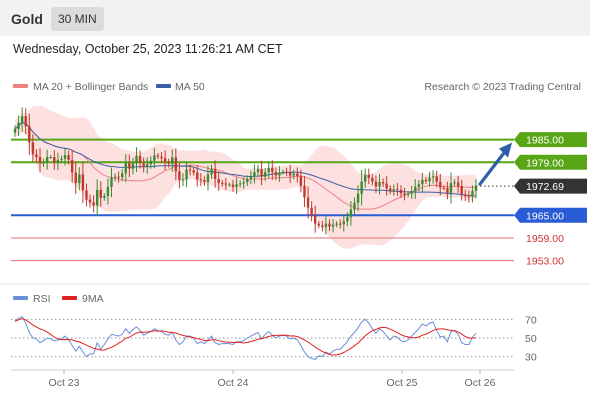 Image resolution: width=590 pixels, height=400 pixels. I want to click on timeframe-button: 30 MIN, so click(77, 19).